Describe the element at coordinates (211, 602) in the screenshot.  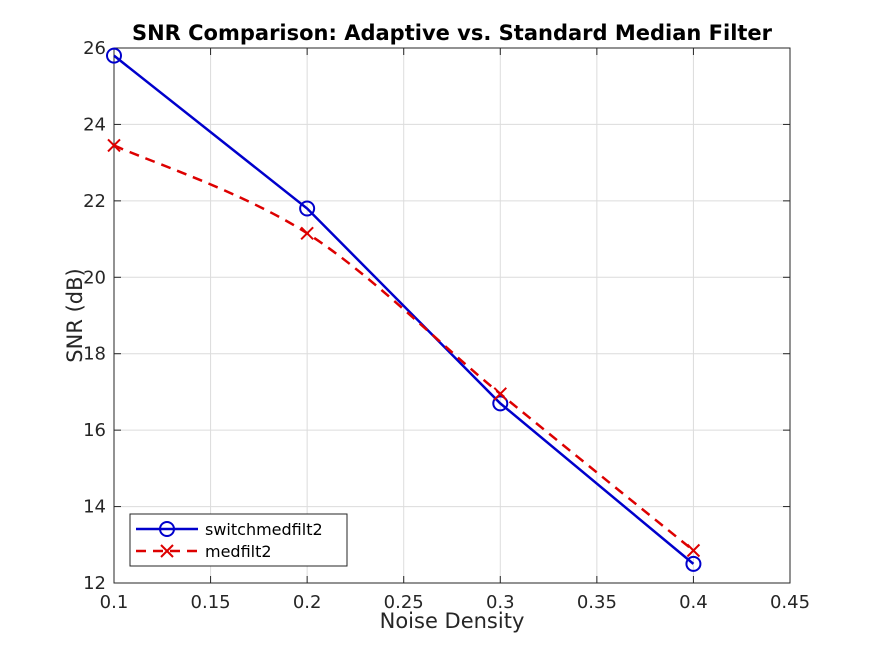
I see `x-tick-label: 0.15` at that location.